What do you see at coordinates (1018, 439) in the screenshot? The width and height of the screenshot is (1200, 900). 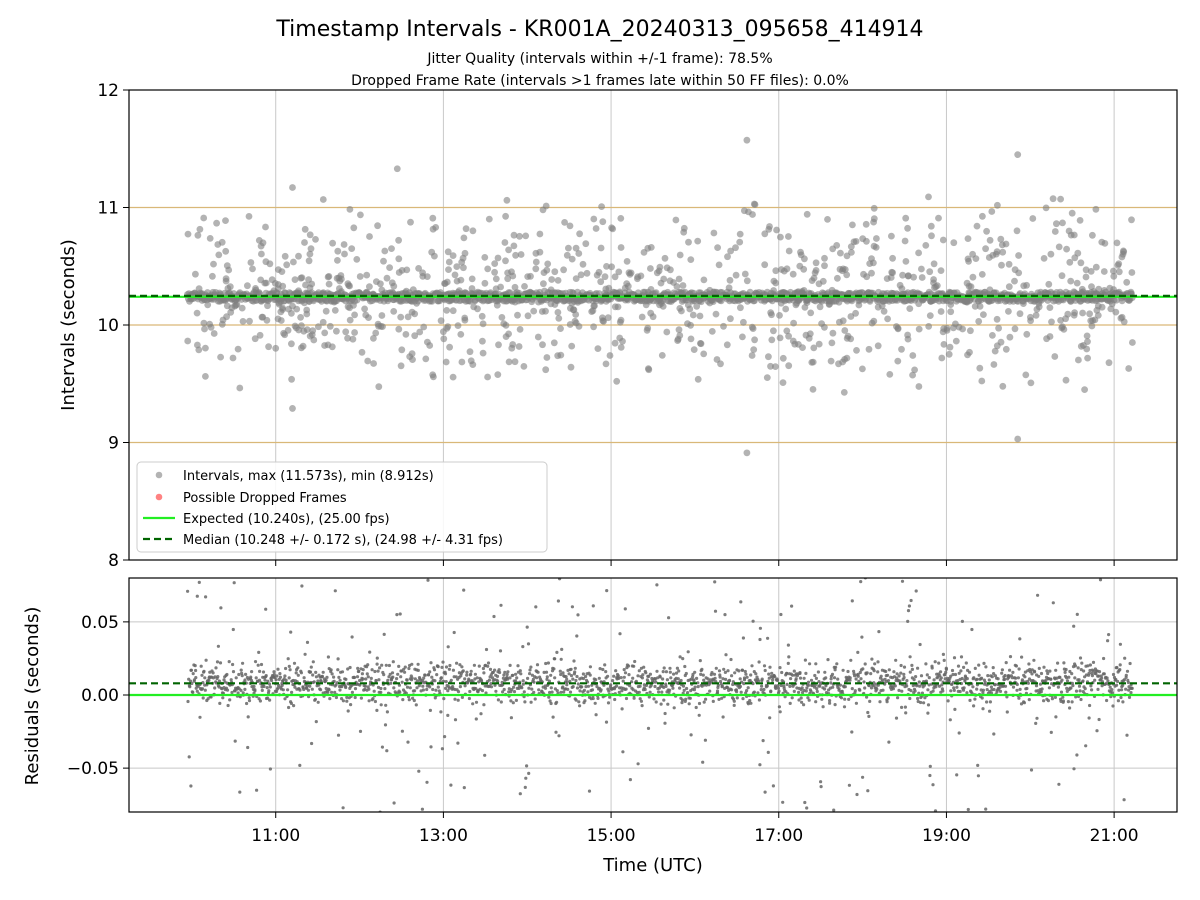 I see `interval-outlier-point` at bounding box center [1018, 439].